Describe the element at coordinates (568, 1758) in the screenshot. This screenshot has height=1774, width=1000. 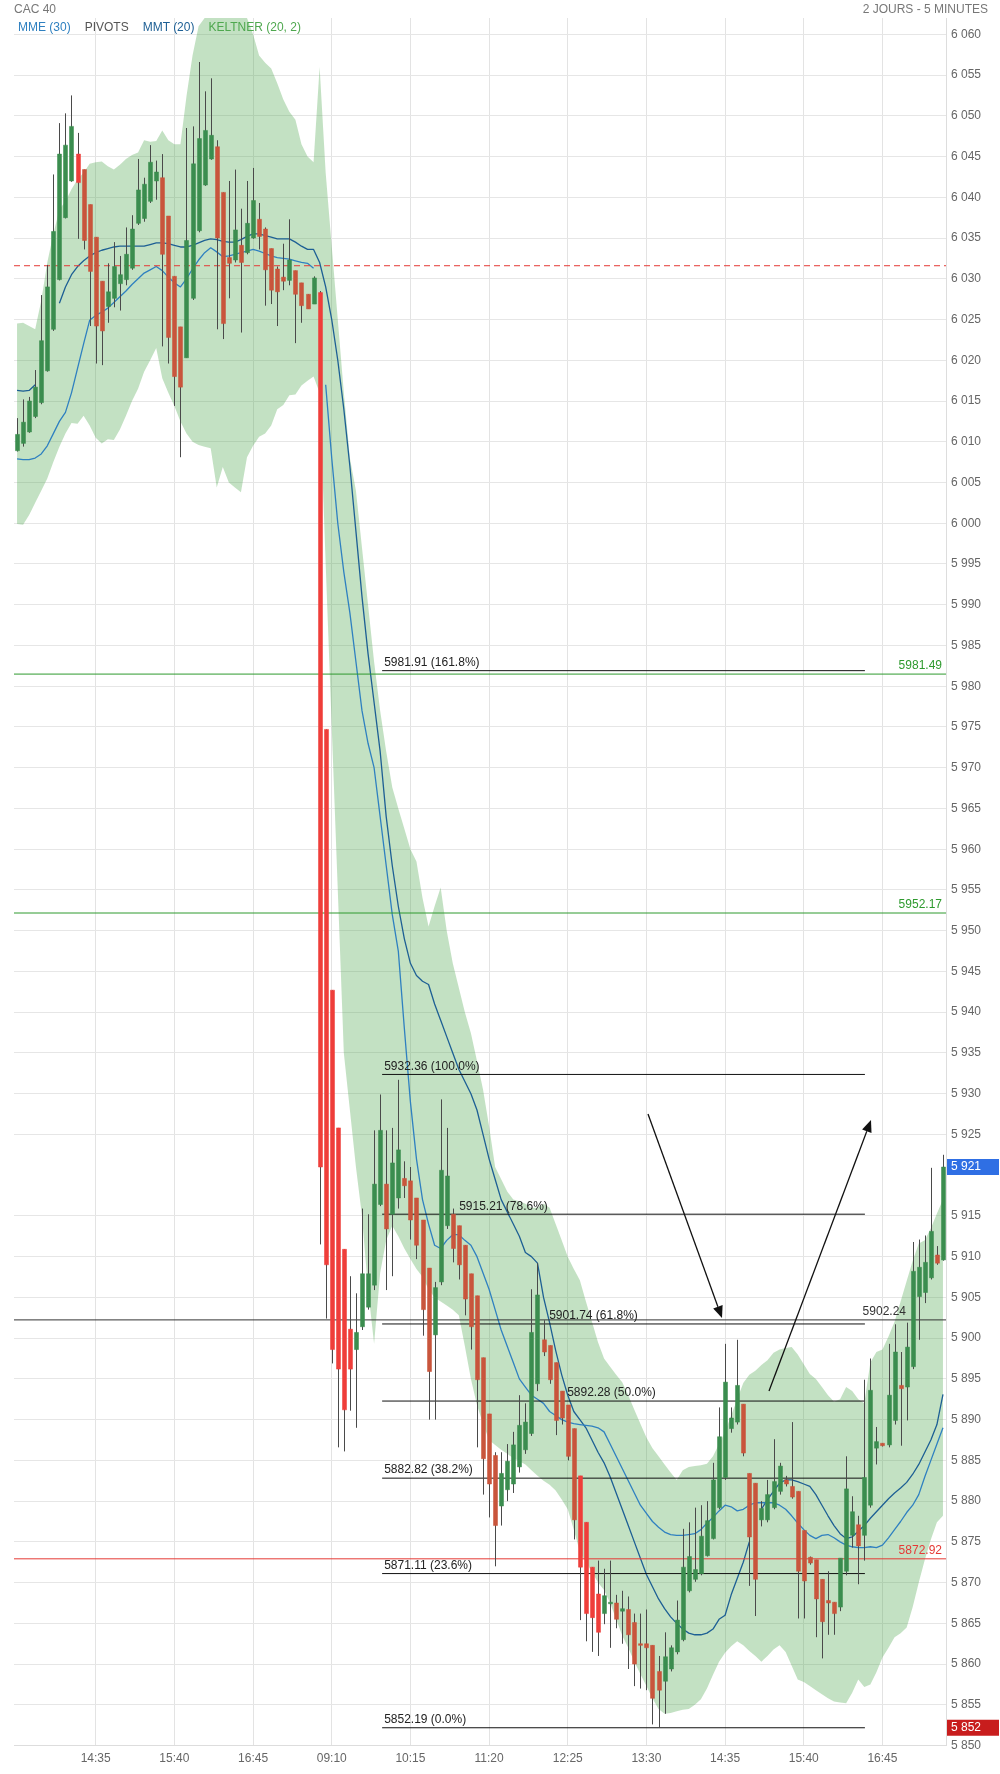
I see `x-tick-label: 12:25` at that location.